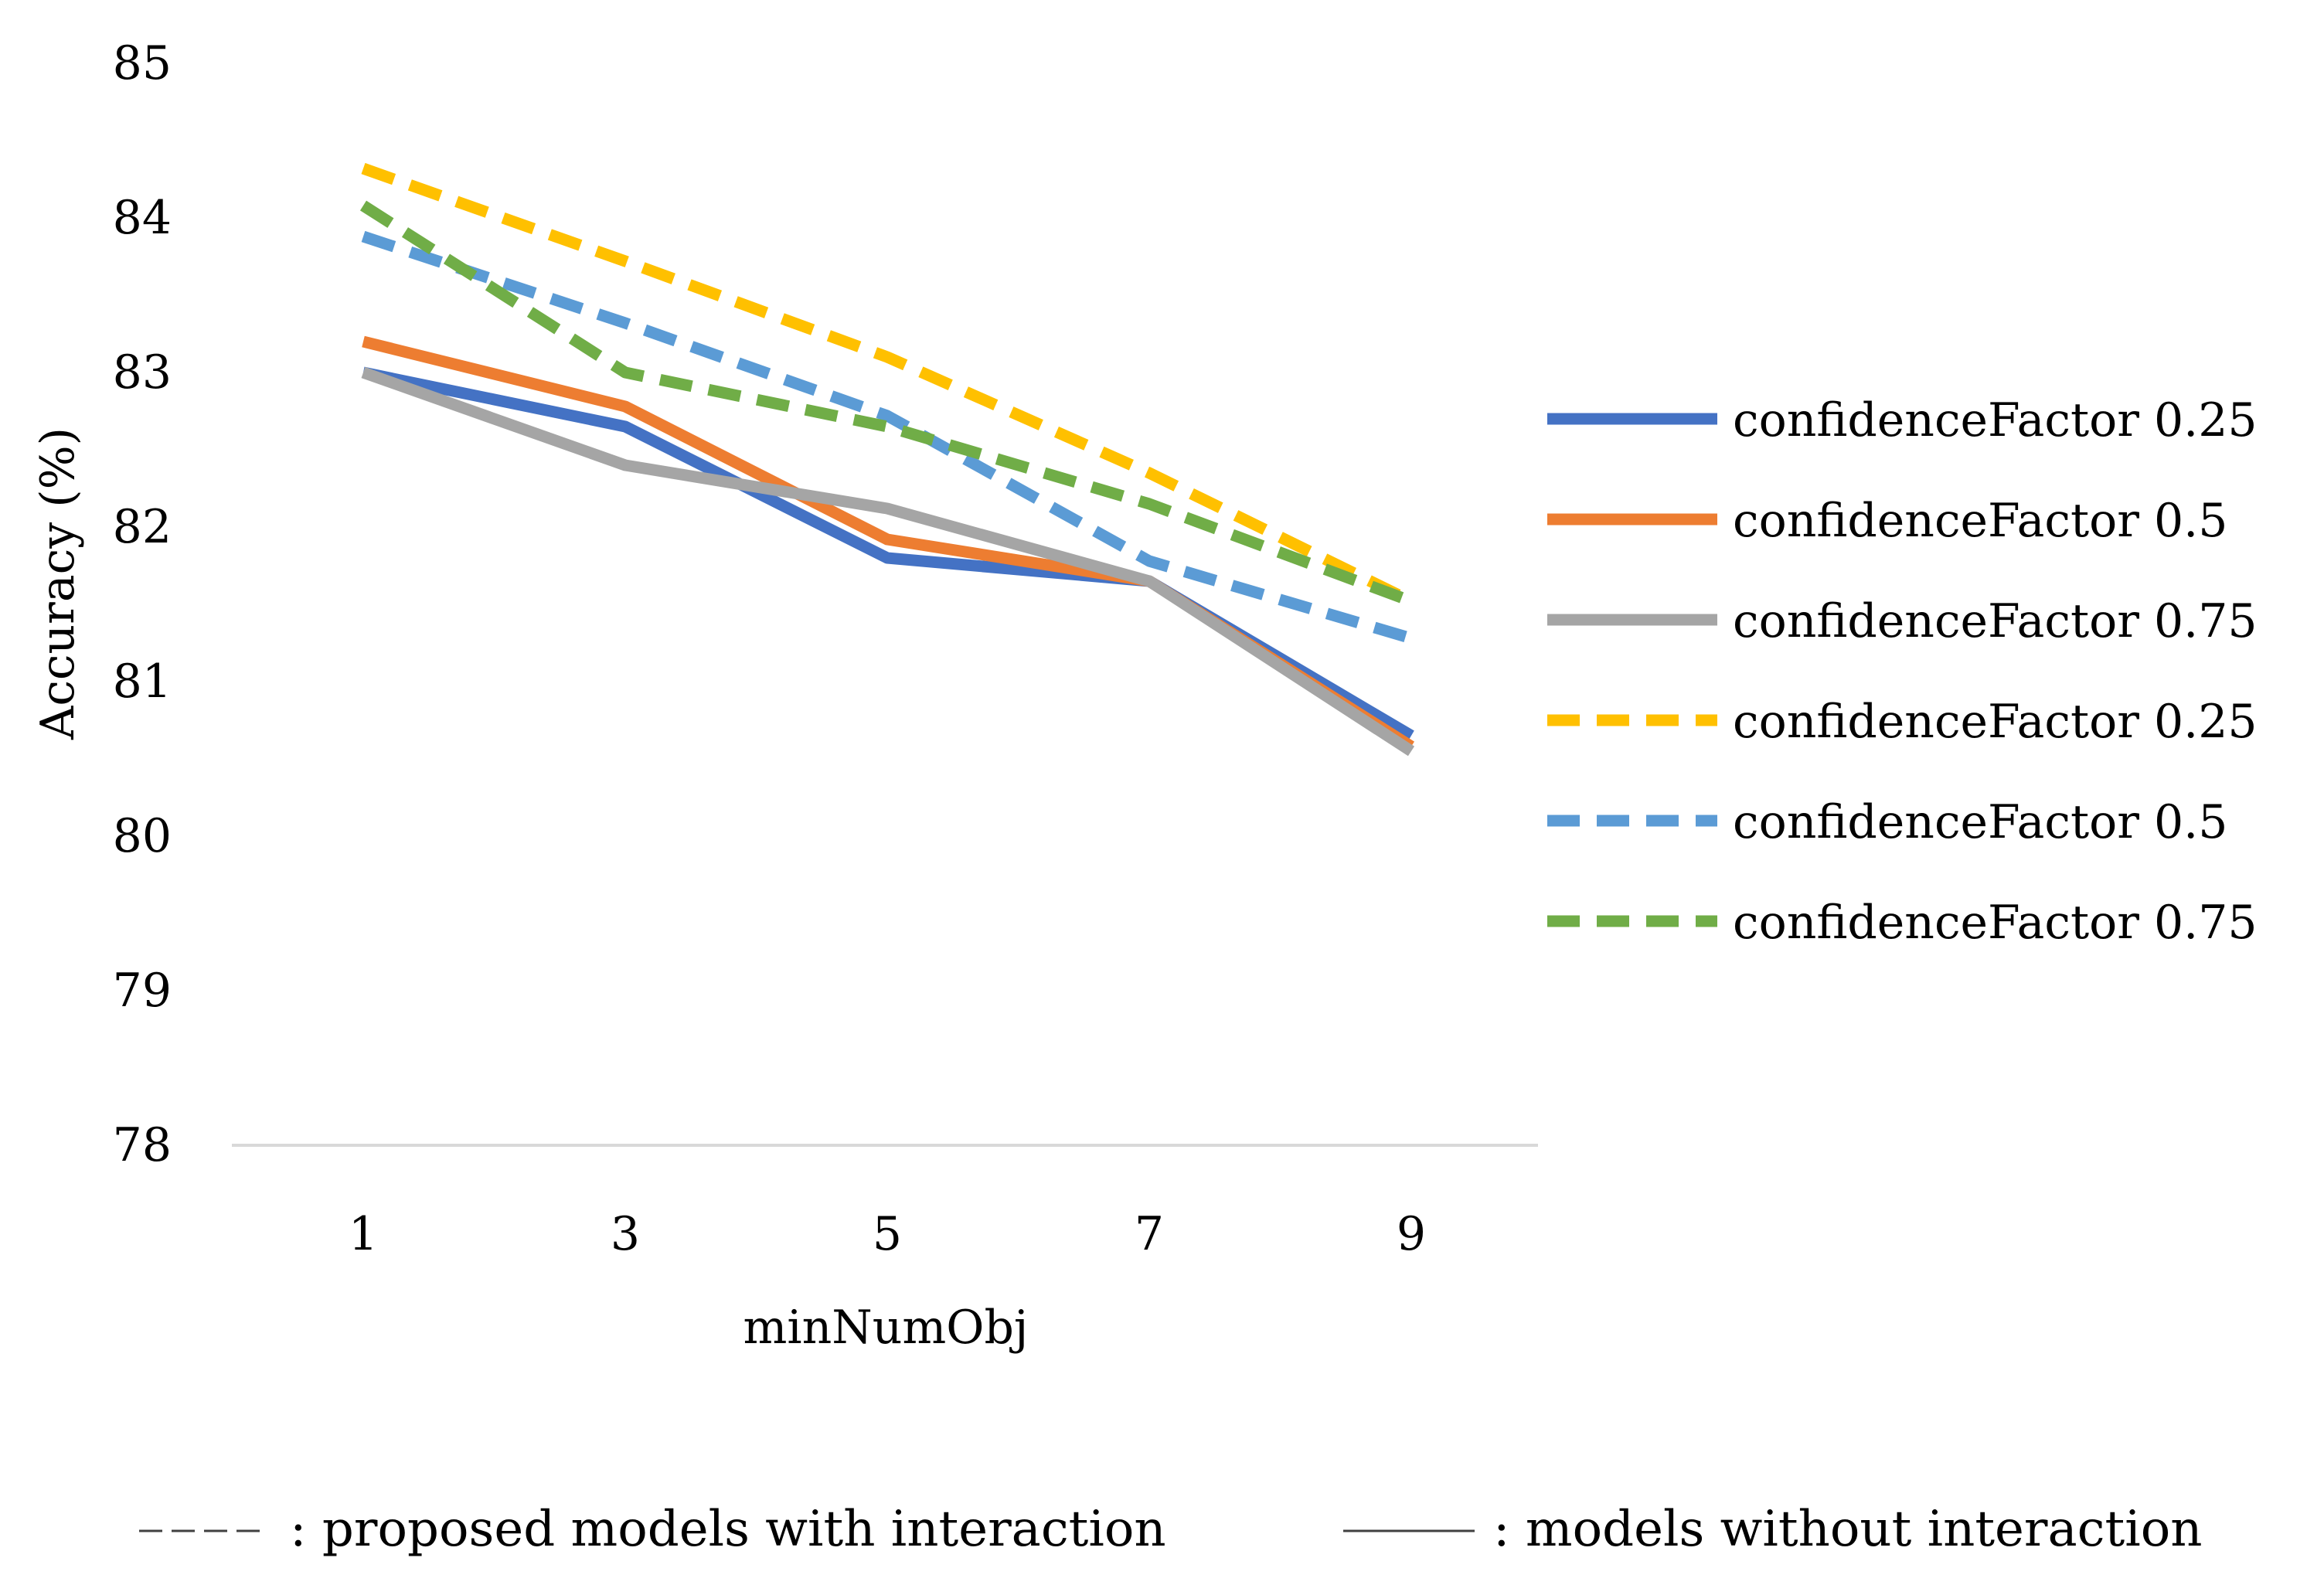 The width and height of the screenshot is (2324, 1585). Describe the element at coordinates (58, 583) in the screenshot. I see `y-axis-label: Accuracy (%)` at that location.